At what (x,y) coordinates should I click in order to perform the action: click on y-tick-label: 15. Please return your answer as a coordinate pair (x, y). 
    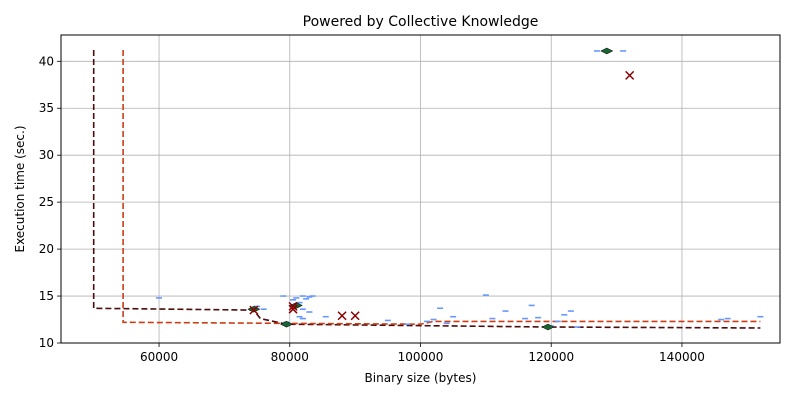
    Looking at the image, I should click on (46, 296).